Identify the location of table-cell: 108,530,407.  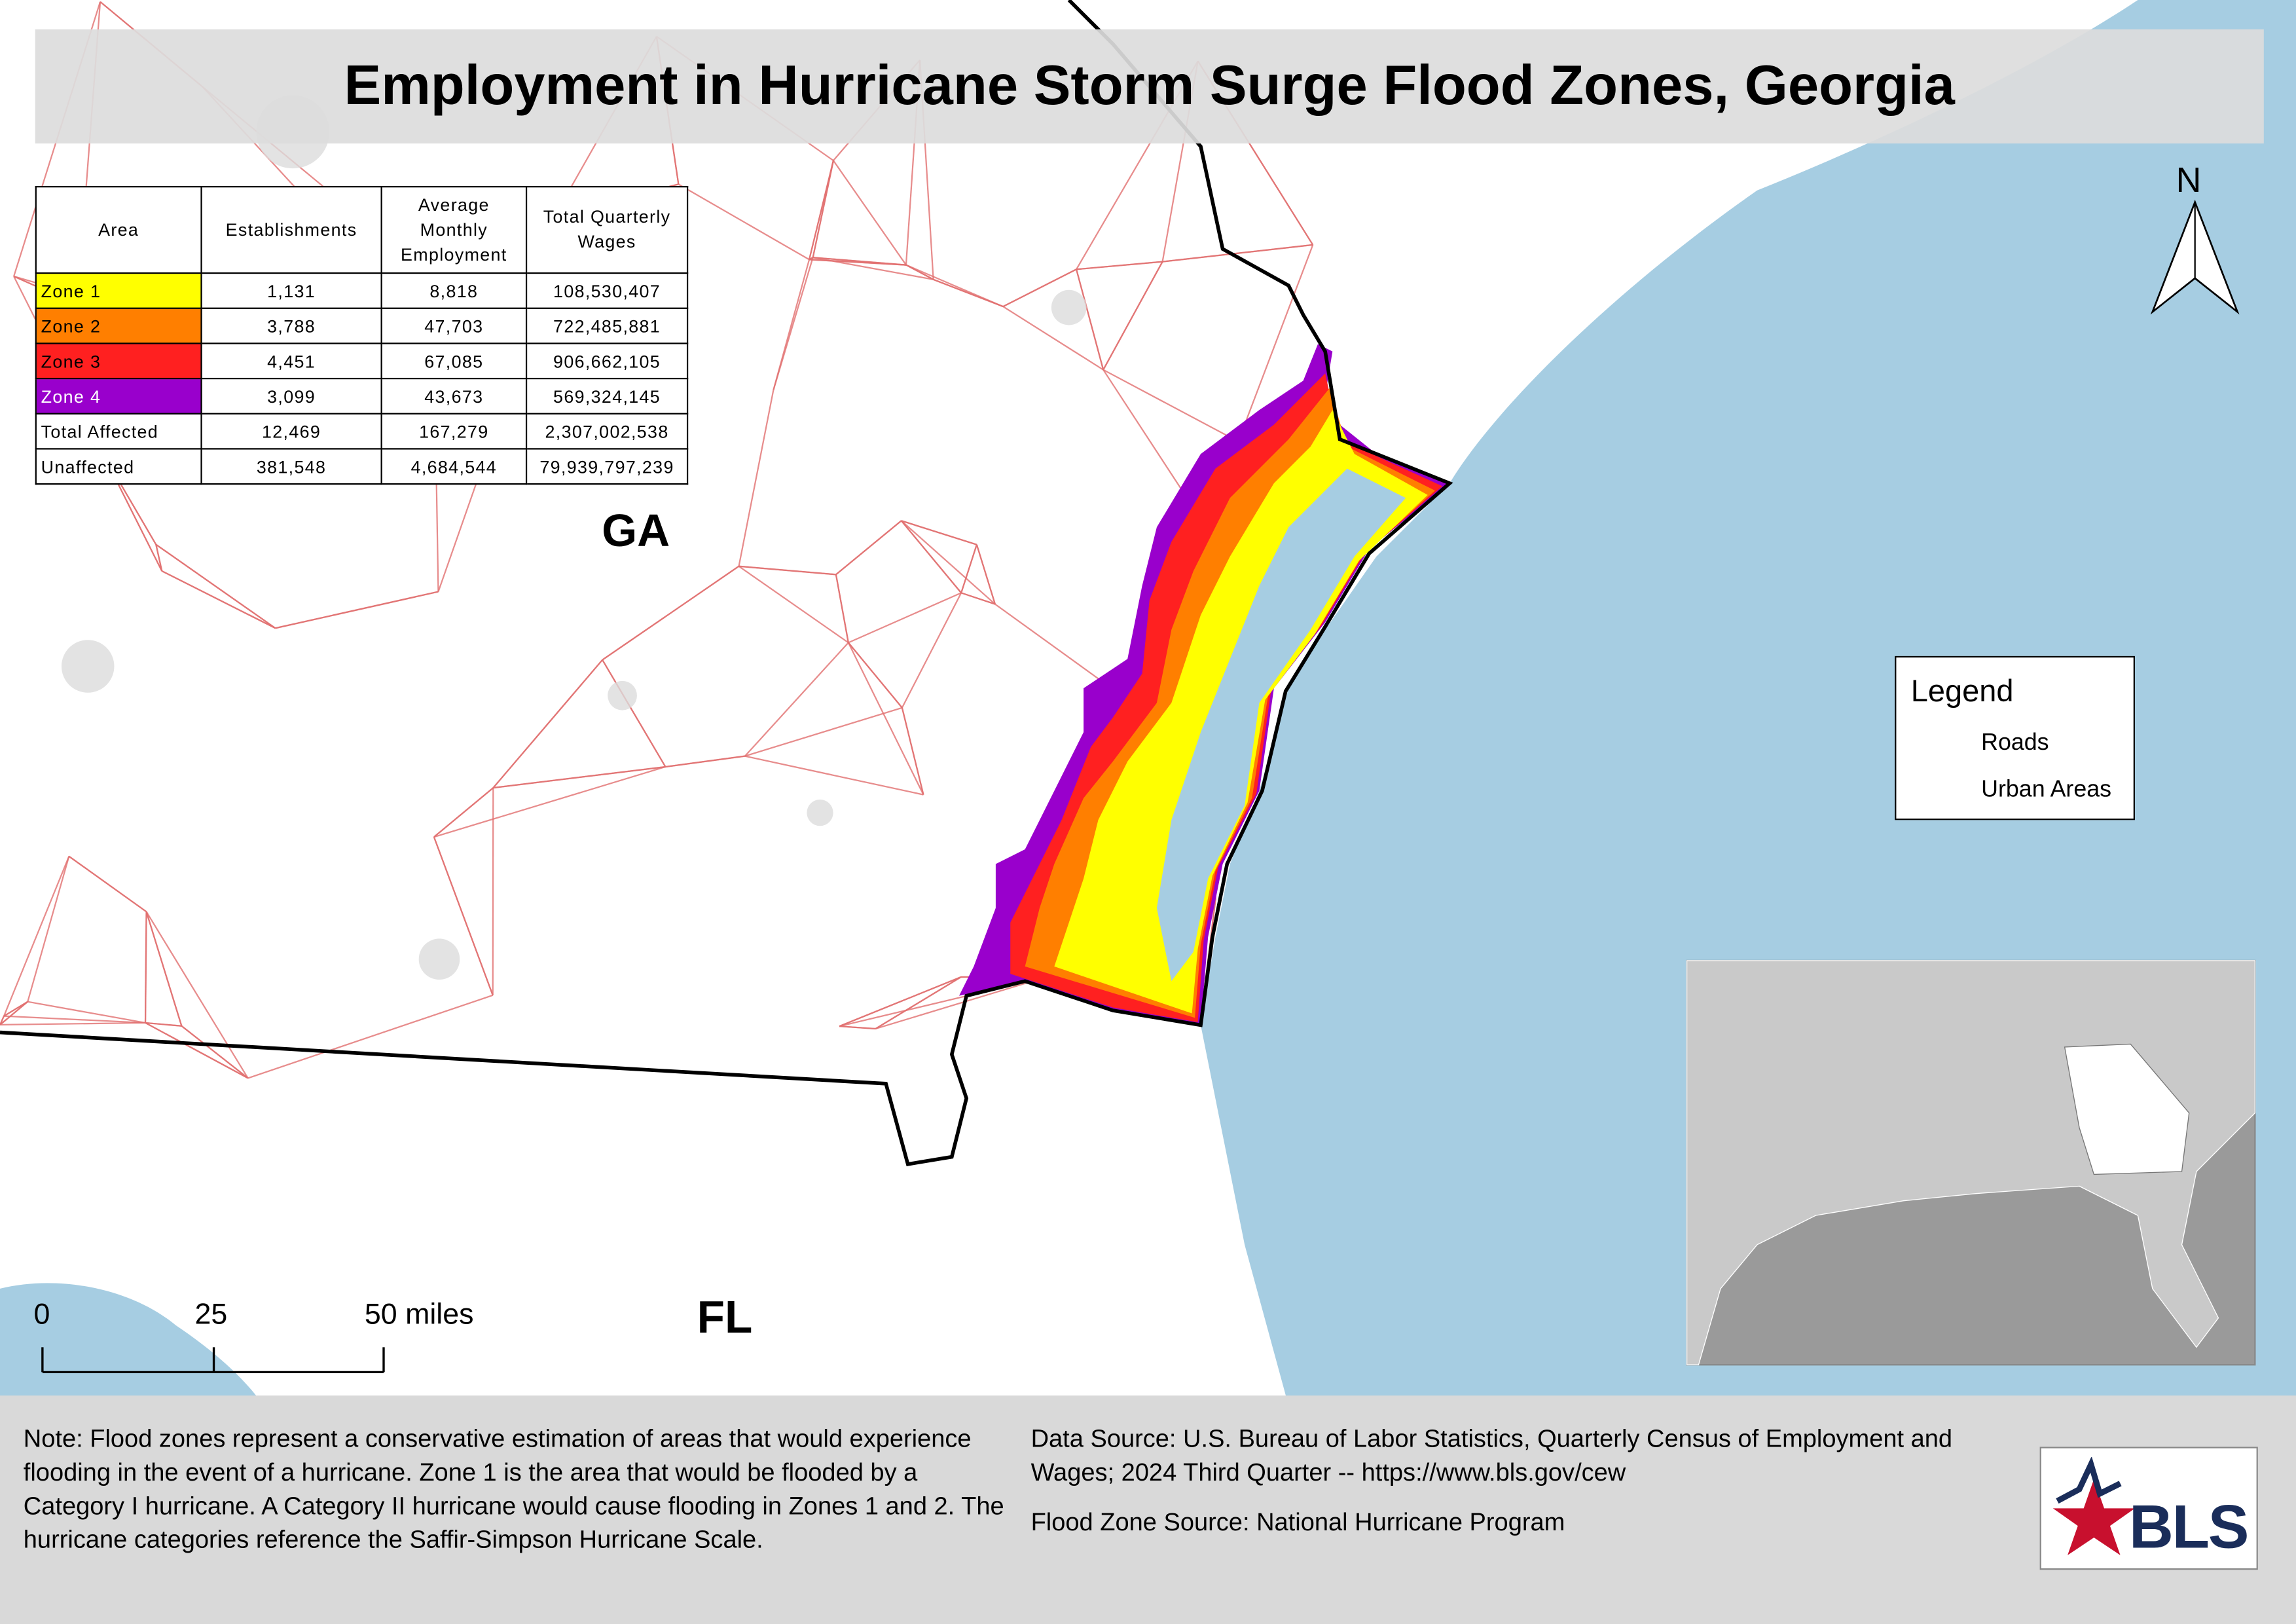
(607, 290).